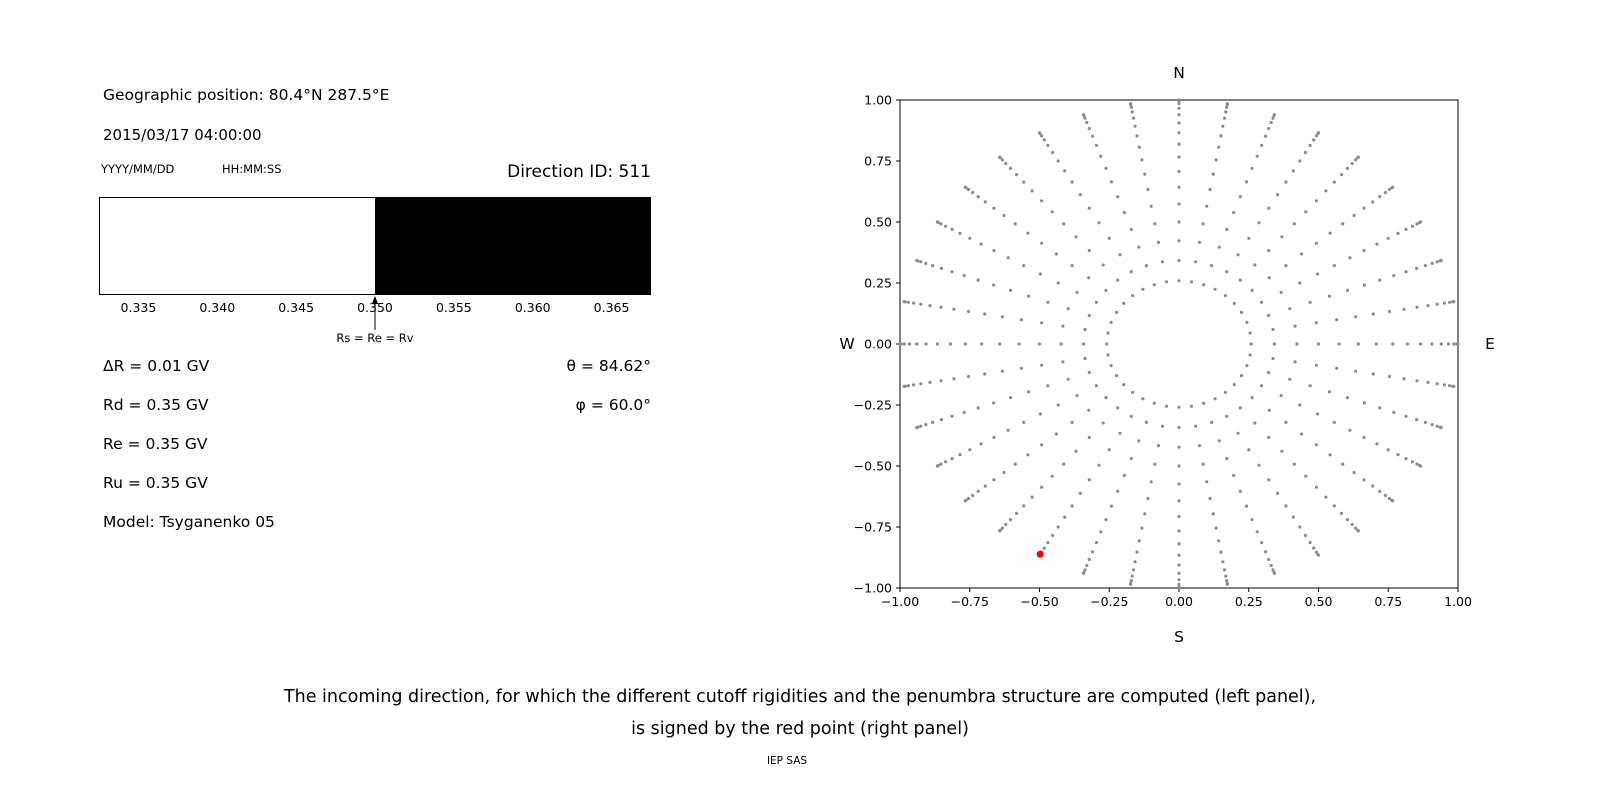 Image resolution: width=1600 pixels, height=800 pixels. Describe the element at coordinates (156, 366) in the screenshot. I see `delta-r-value: ΔR = 0.01 GV` at that location.